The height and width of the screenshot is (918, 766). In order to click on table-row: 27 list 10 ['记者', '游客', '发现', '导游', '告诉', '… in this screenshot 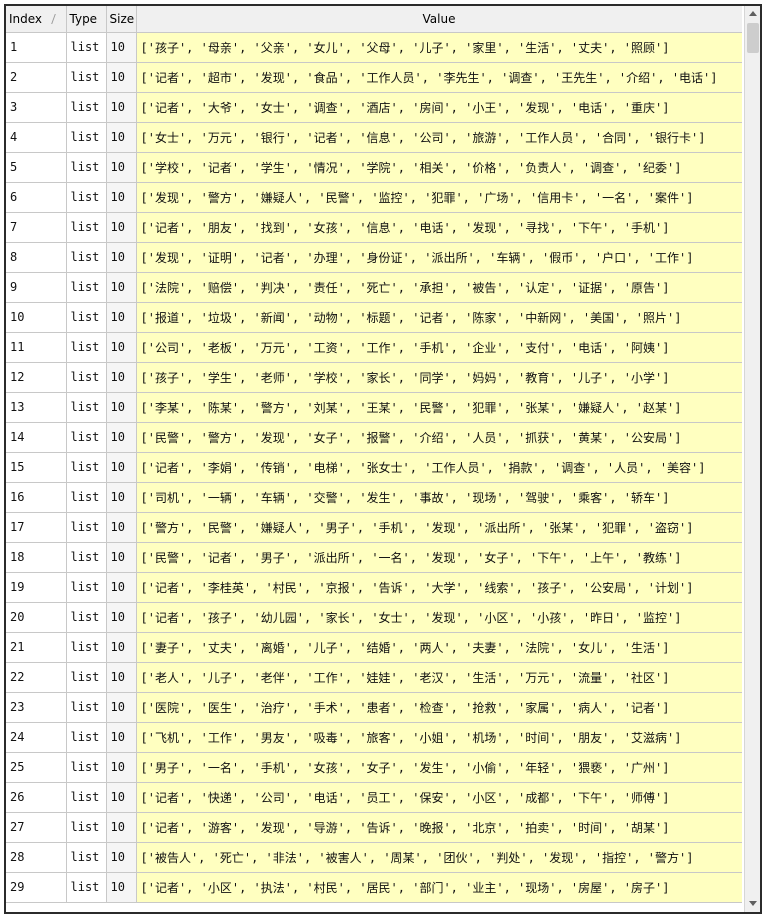, I will do `click(374, 827)`.